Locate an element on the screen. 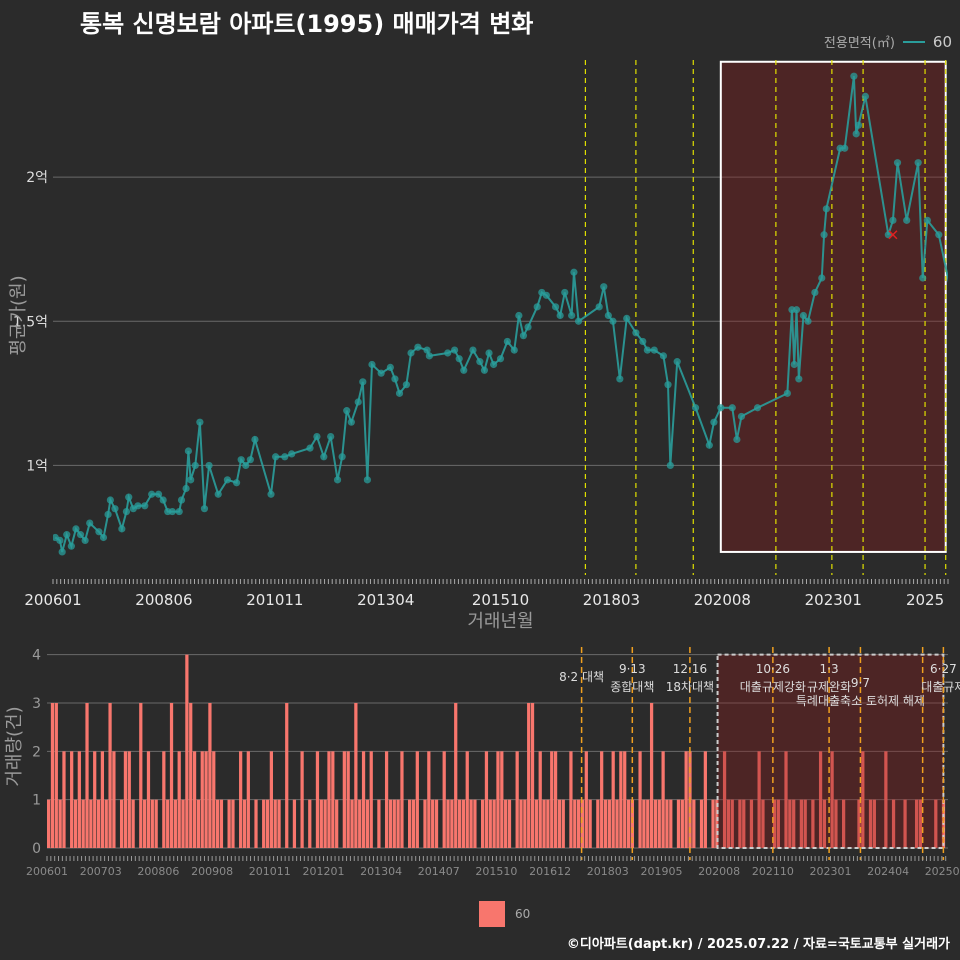 The width and height of the screenshot is (960, 960). volume-legend: 60 is located at coordinates (504, 914).